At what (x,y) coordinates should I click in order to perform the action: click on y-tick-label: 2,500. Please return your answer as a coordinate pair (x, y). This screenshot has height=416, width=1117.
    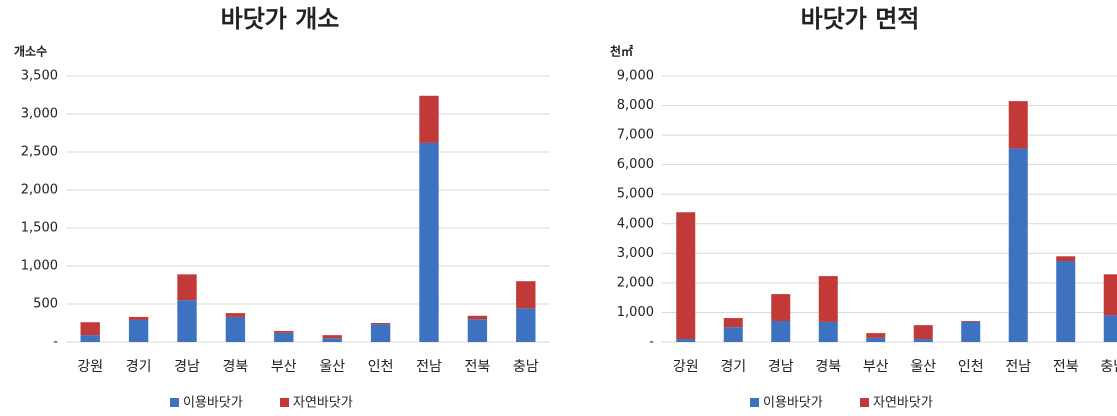
    Looking at the image, I should click on (39, 152).